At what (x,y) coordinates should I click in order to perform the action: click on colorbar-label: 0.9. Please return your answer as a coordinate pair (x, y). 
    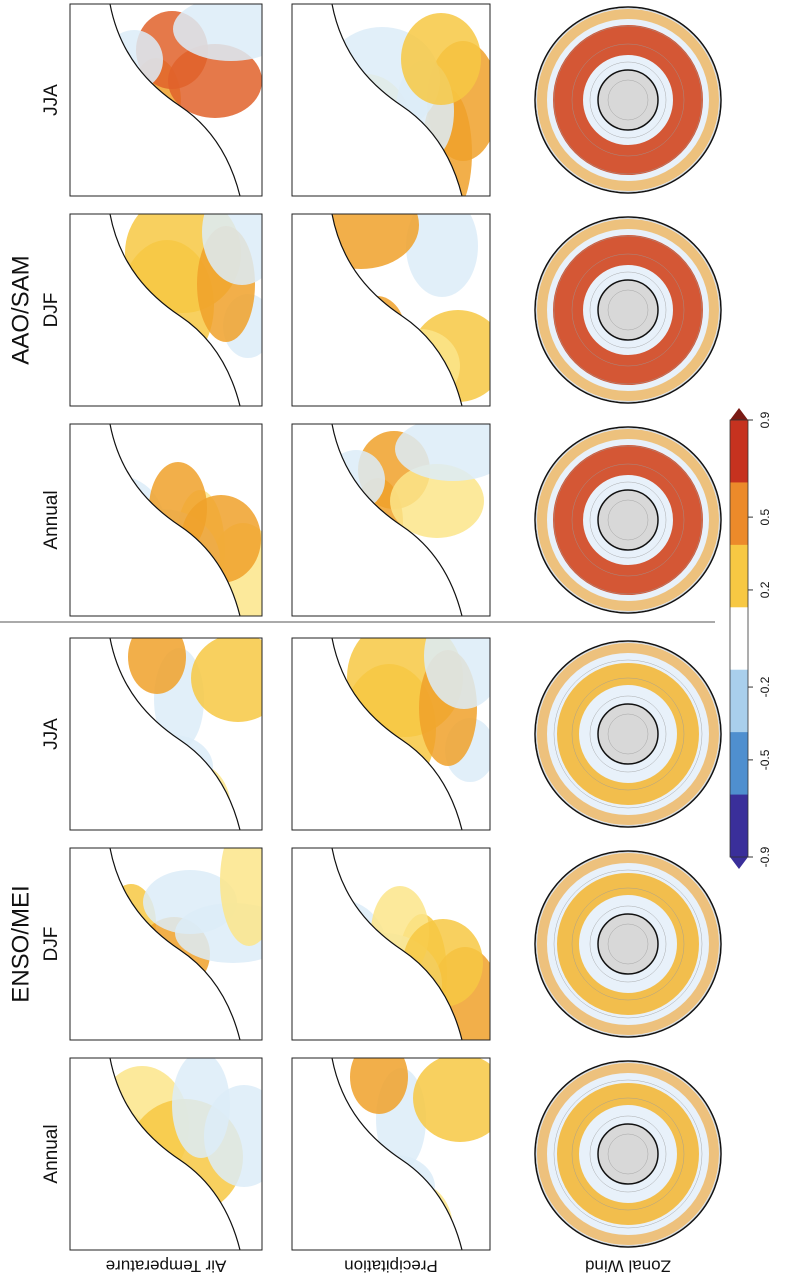
    Looking at the image, I should click on (765, 419).